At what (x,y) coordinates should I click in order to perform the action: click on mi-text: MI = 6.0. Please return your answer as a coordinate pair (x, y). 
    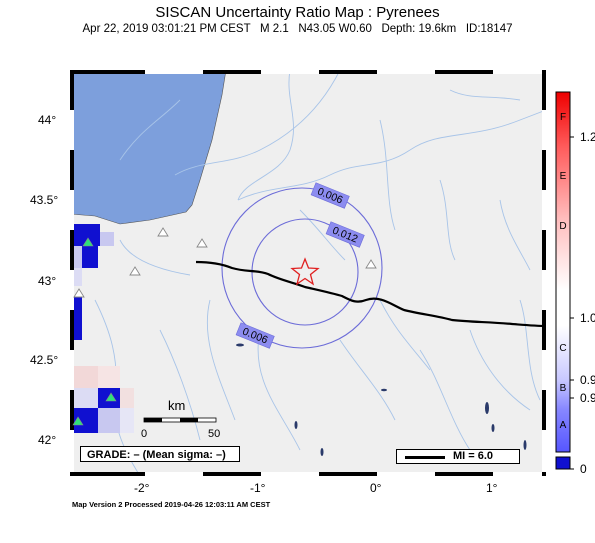
    Looking at the image, I should click on (473, 456).